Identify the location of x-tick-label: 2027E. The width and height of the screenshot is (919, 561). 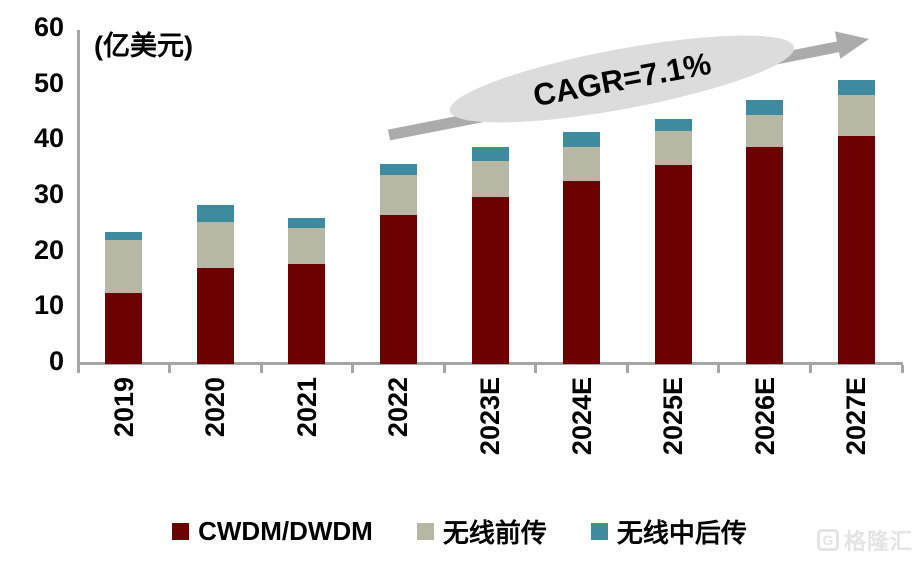
(856, 416).